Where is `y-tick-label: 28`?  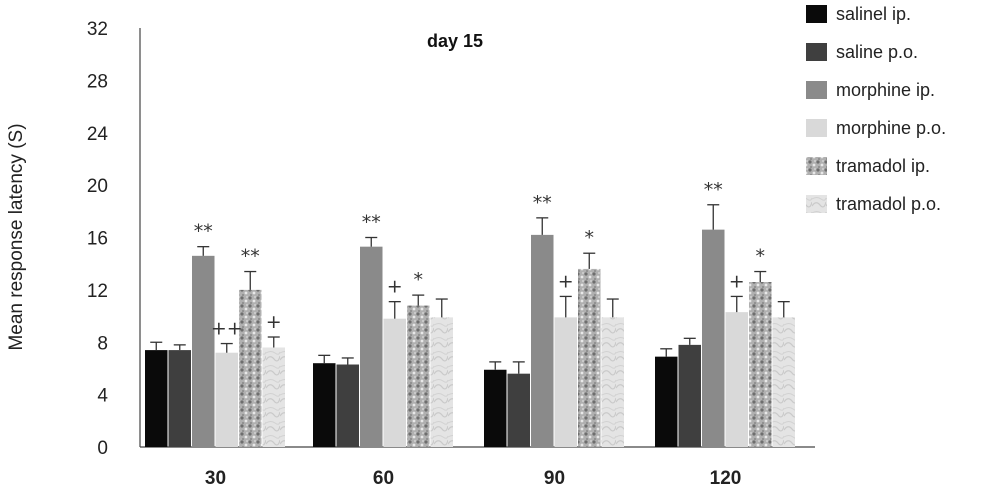 y-tick-label: 28 is located at coordinates (97, 81).